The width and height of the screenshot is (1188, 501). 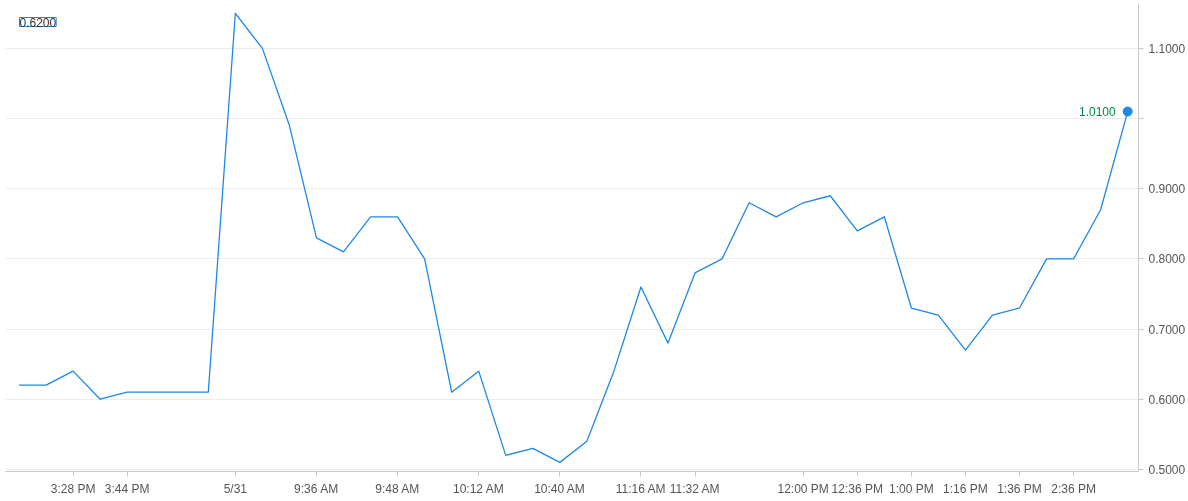 I want to click on annotation: 1.0100, so click(x=1097, y=112).